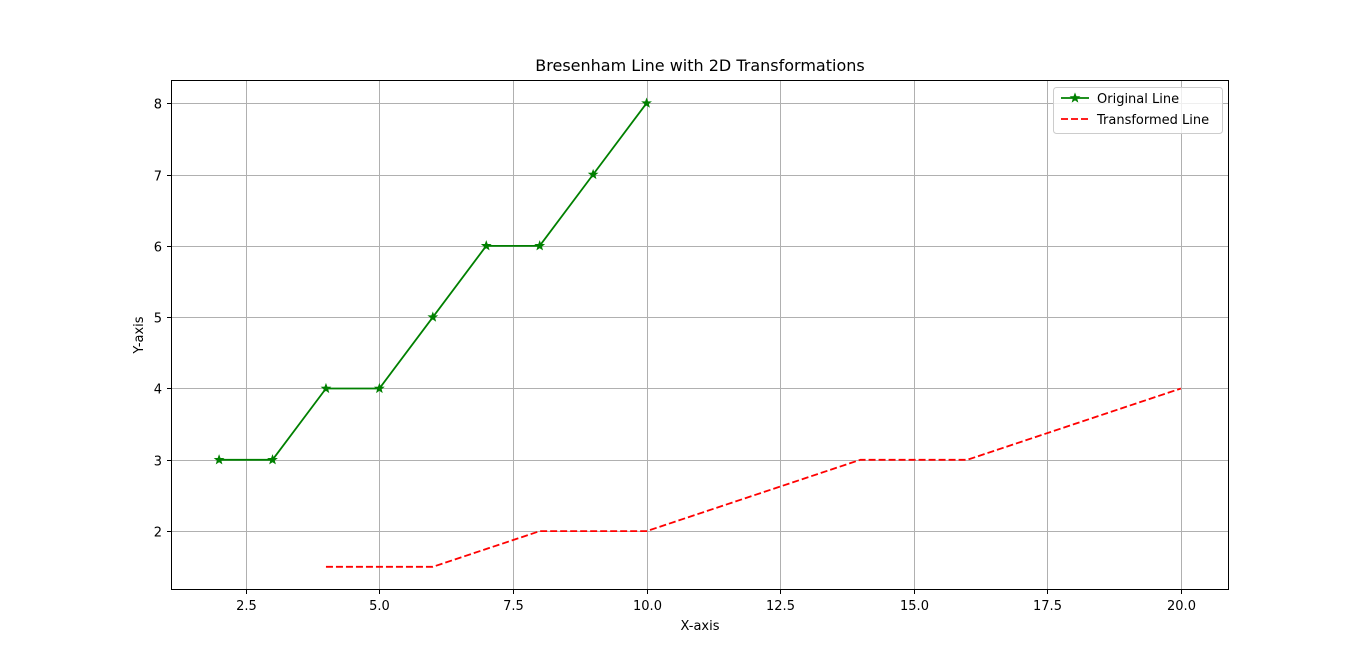  Describe the element at coordinates (647, 606) in the screenshot. I see `x-tick-label: 10.0` at that location.